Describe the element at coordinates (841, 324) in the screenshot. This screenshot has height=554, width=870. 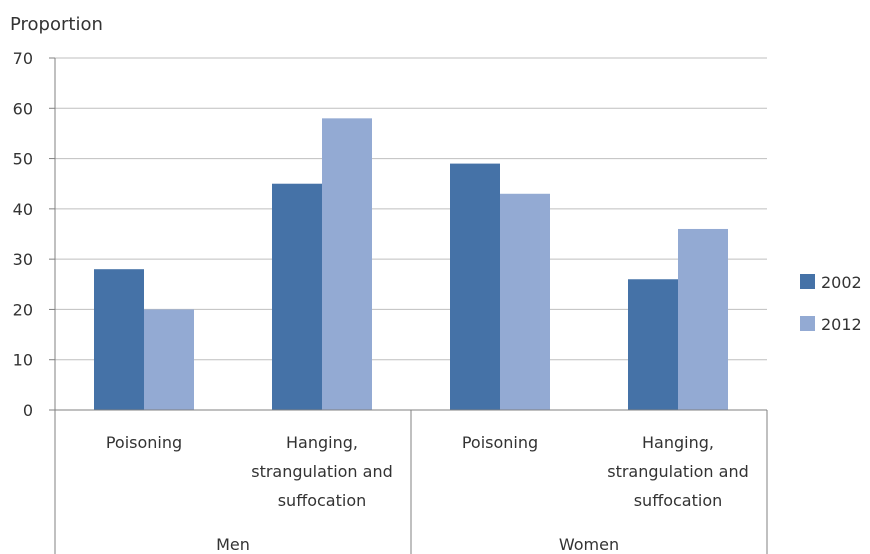
I see `legend-label-2012: 2012` at that location.